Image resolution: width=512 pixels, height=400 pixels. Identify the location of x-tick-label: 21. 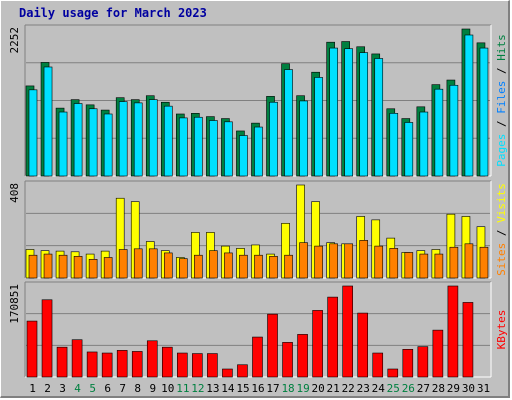
(333, 388).